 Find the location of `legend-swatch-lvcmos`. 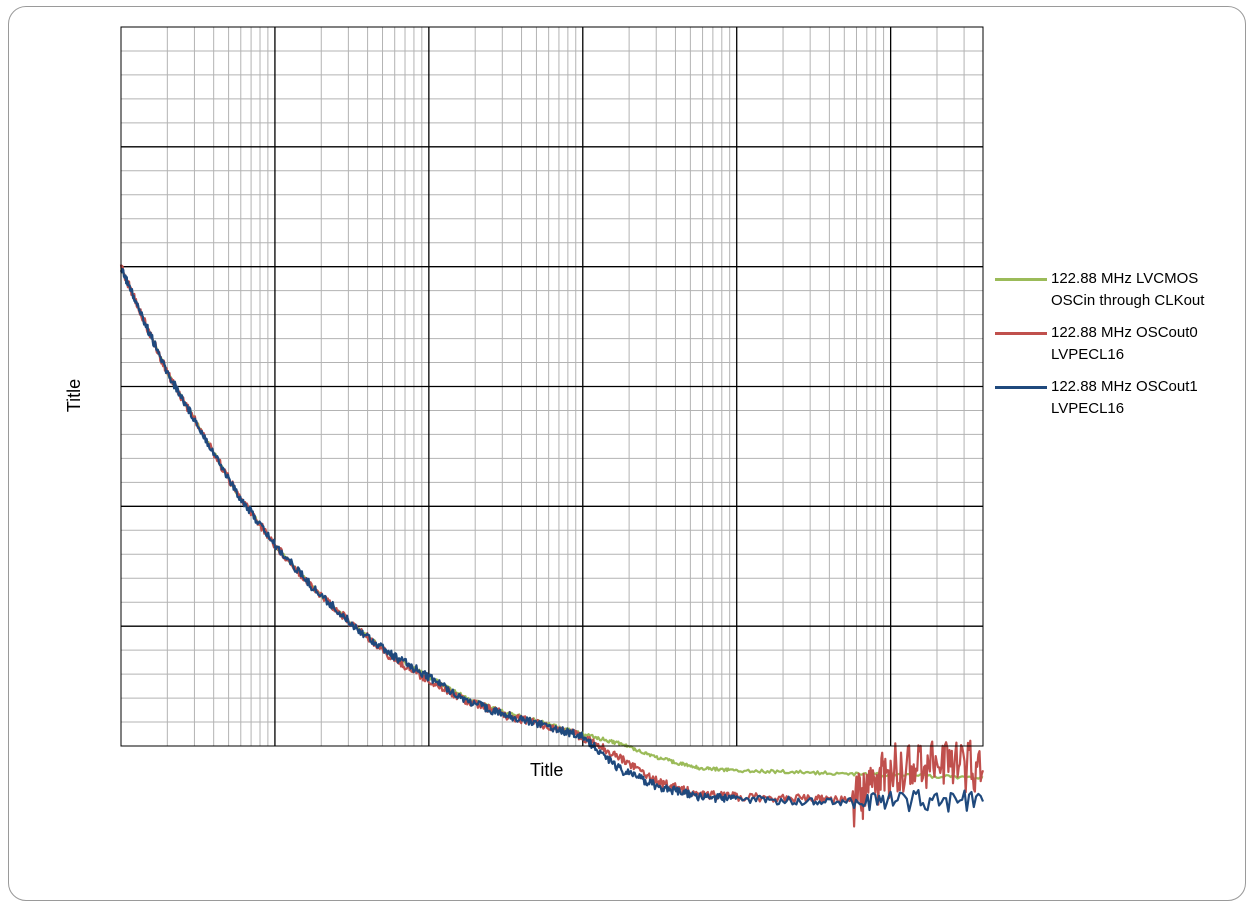

legend-swatch-lvcmos is located at coordinates (1021, 279).